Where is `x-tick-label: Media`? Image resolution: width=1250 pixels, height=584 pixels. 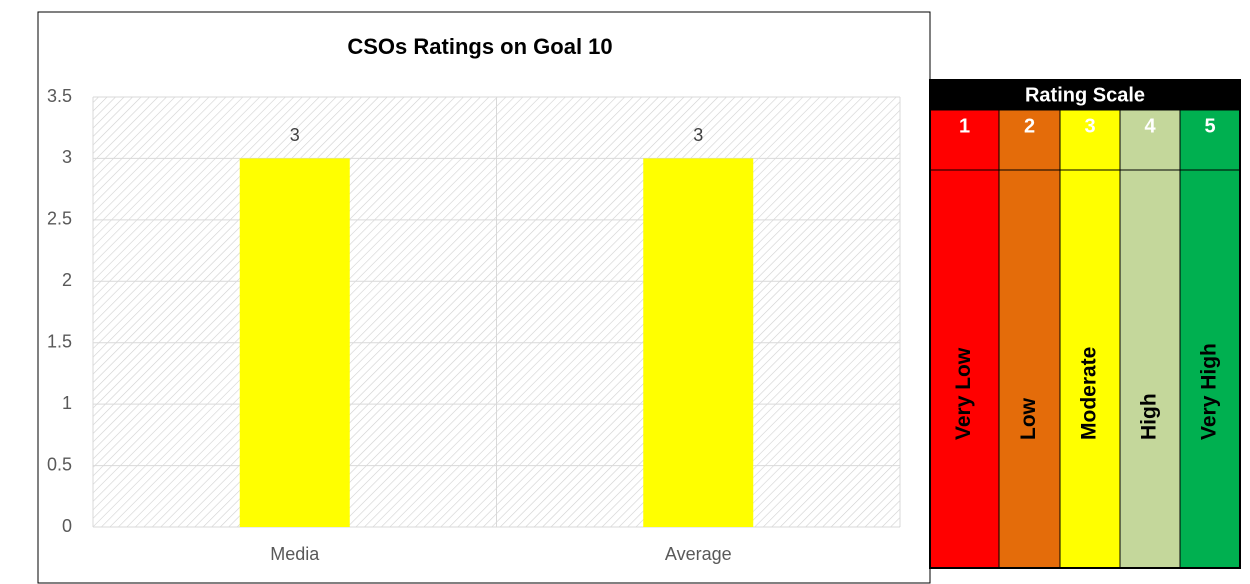
x-tick-label: Media is located at coordinates (295, 554).